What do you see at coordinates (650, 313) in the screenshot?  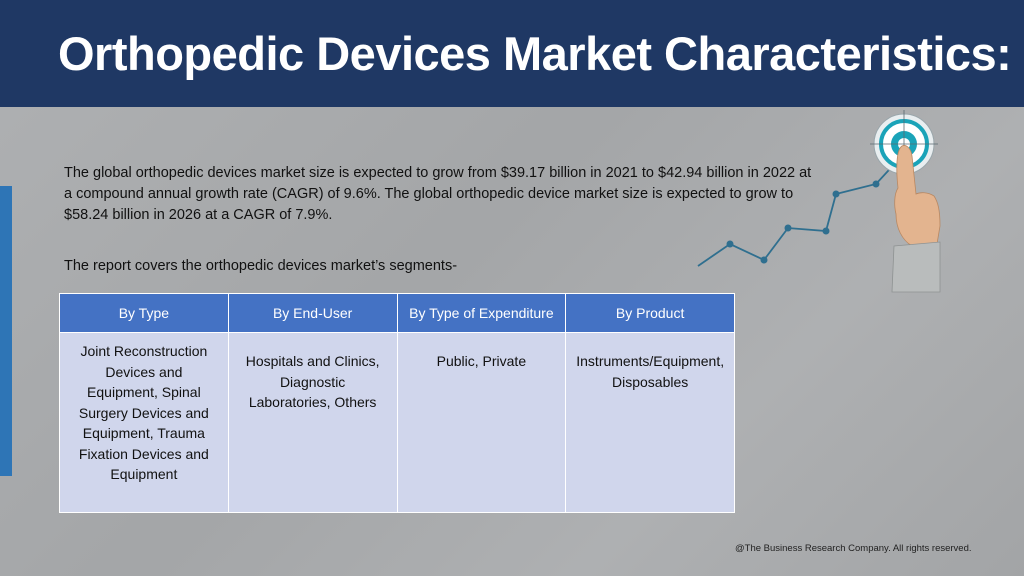 I see `header-by-product: By Product` at bounding box center [650, 313].